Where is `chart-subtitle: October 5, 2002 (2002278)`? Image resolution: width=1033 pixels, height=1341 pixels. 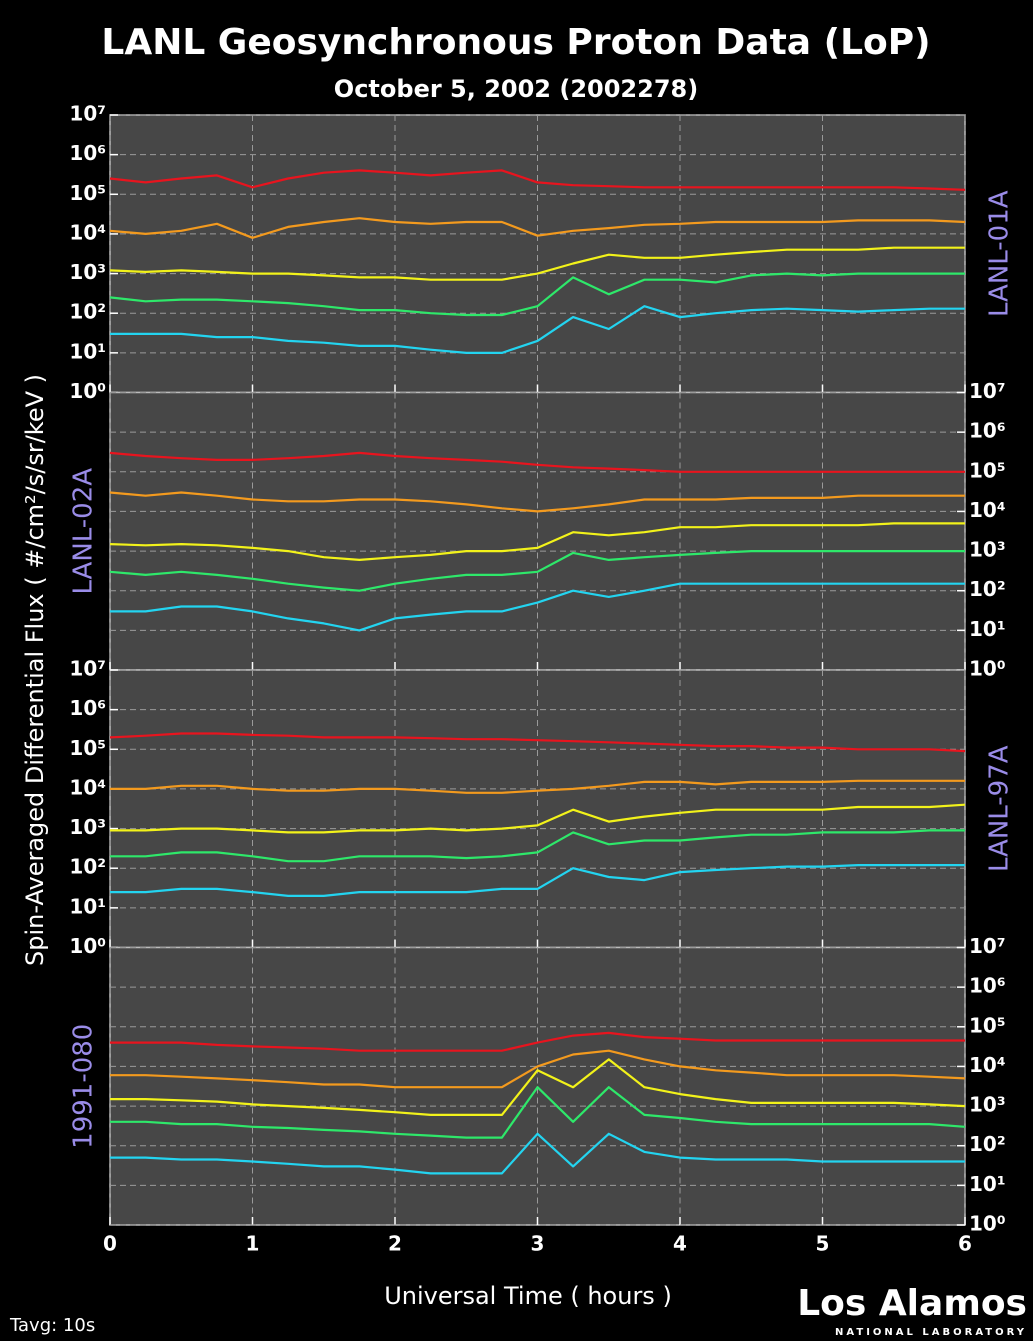
chart-subtitle: October 5, 2002 (2002278) is located at coordinates (516, 89).